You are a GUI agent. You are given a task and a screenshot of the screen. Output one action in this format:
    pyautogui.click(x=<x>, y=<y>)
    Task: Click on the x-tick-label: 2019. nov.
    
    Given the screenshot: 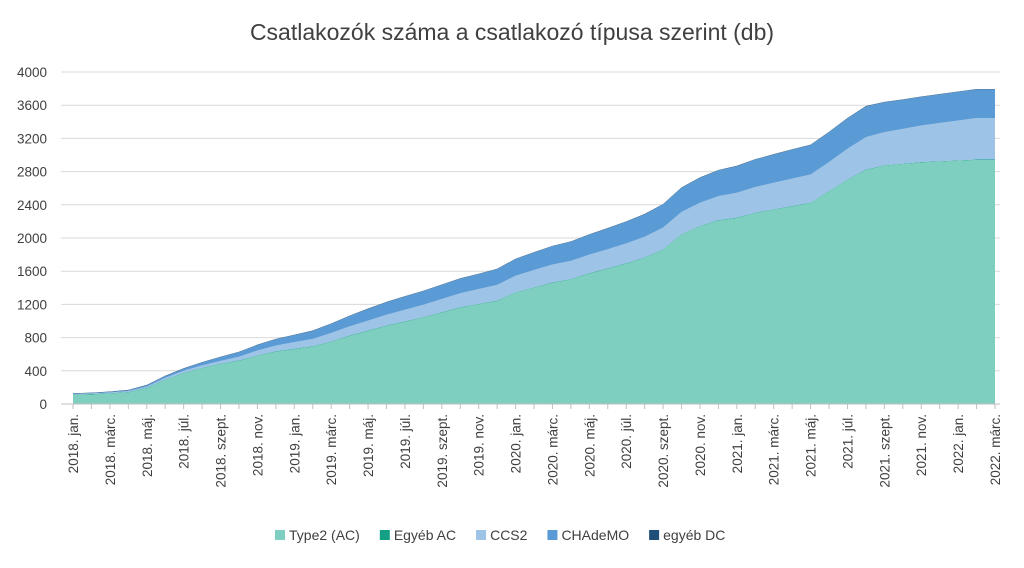 What is the action you would take?
    pyautogui.click(x=479, y=445)
    